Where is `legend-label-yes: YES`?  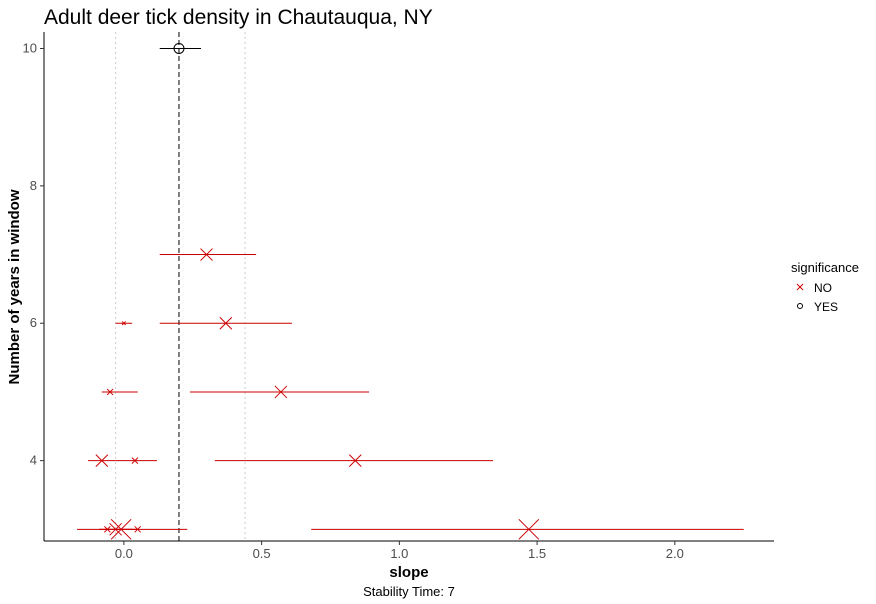 legend-label-yes: YES is located at coordinates (826, 307).